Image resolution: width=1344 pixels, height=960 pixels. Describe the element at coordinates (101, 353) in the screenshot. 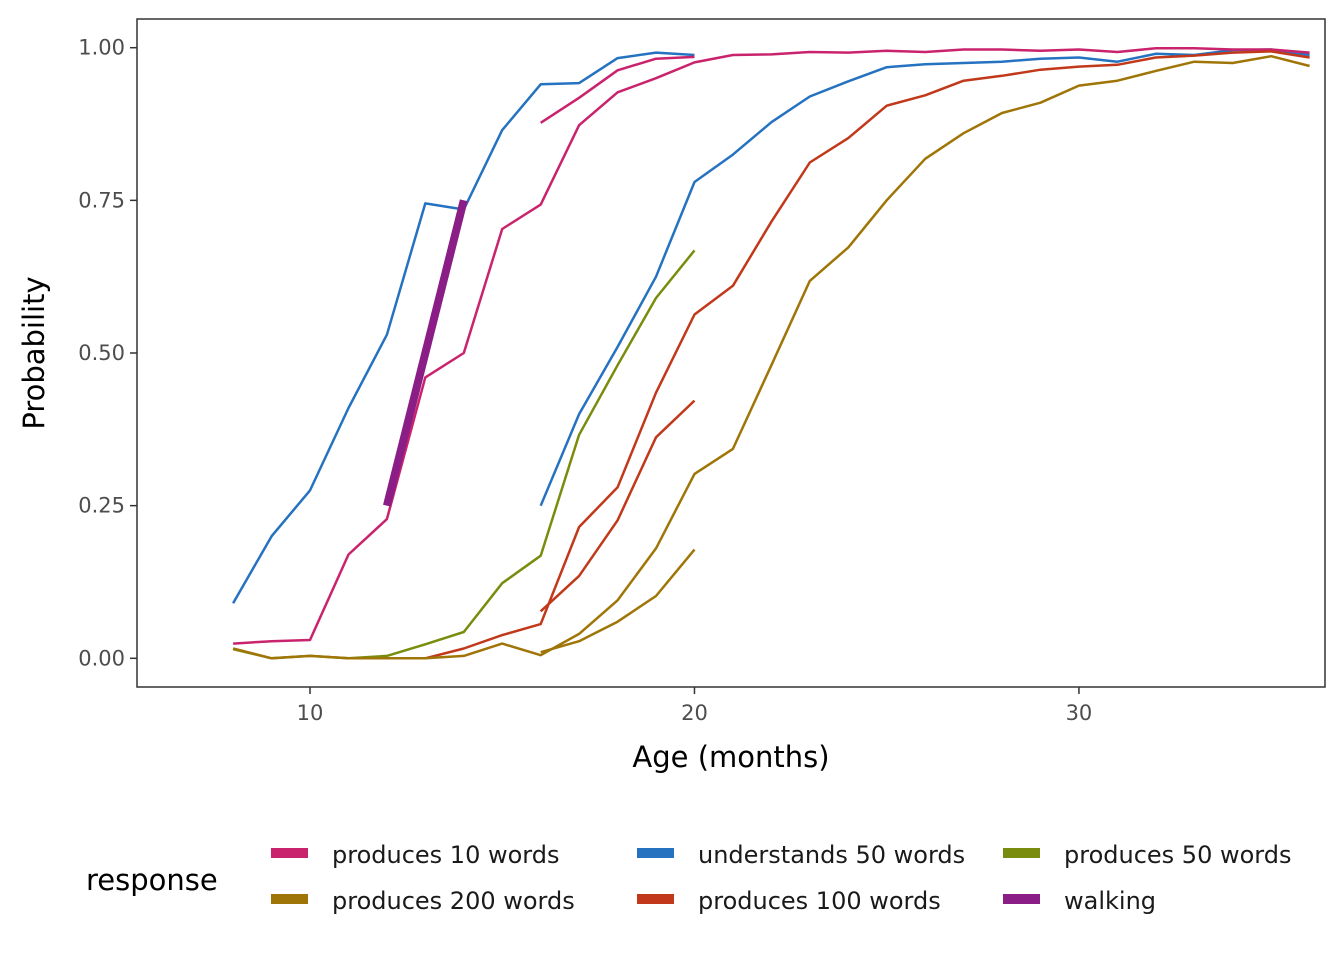

I see `y-tick-label: 0.50` at that location.